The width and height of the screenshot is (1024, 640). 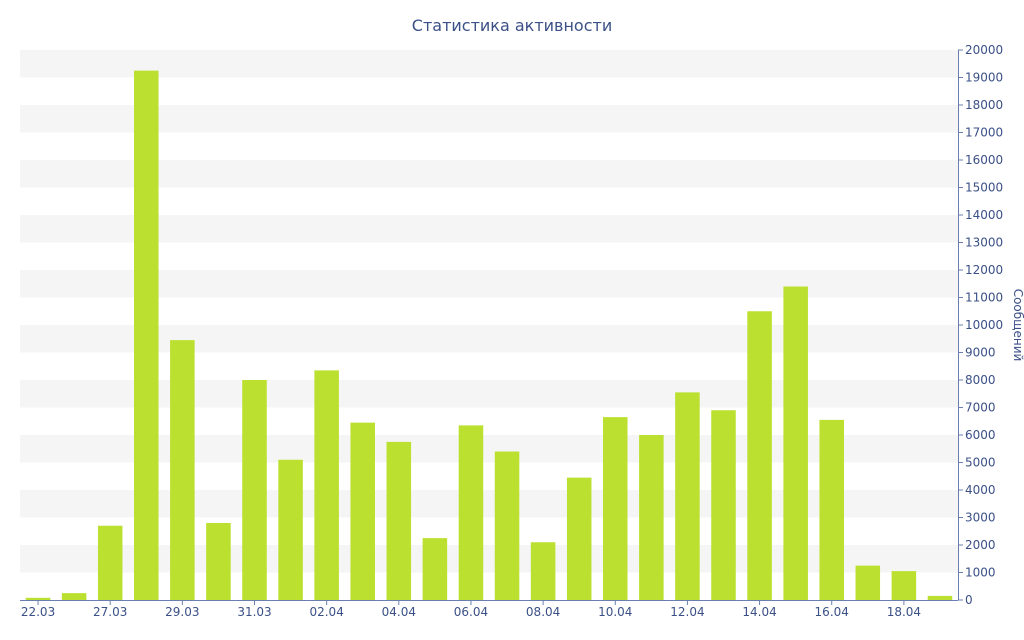 What do you see at coordinates (984, 160) in the screenshot?
I see `y-tick-label: 16000` at bounding box center [984, 160].